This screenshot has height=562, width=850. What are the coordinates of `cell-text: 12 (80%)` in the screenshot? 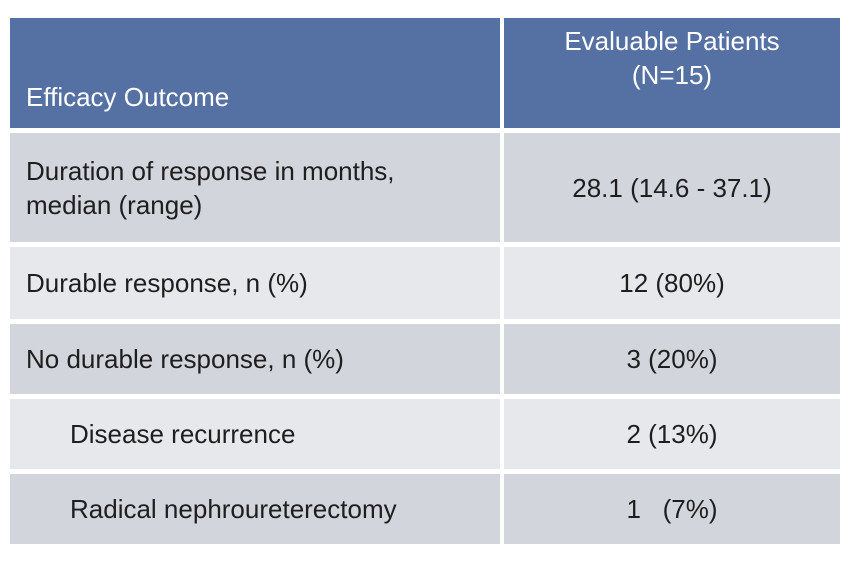 It's located at (672, 283).